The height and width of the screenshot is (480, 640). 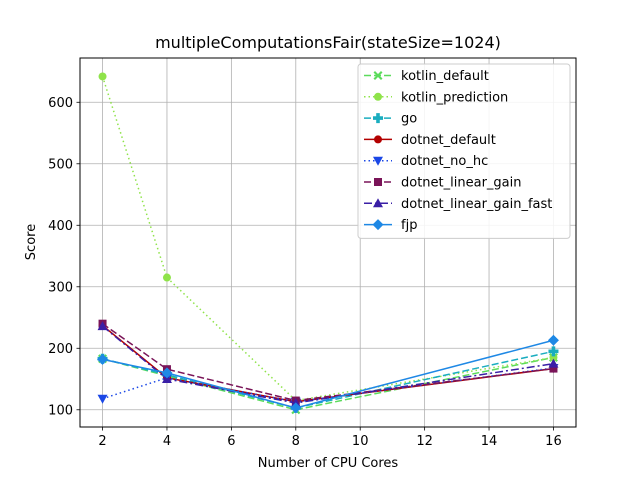 I want to click on legend-item: kotlin_prediction, so click(x=436, y=97).